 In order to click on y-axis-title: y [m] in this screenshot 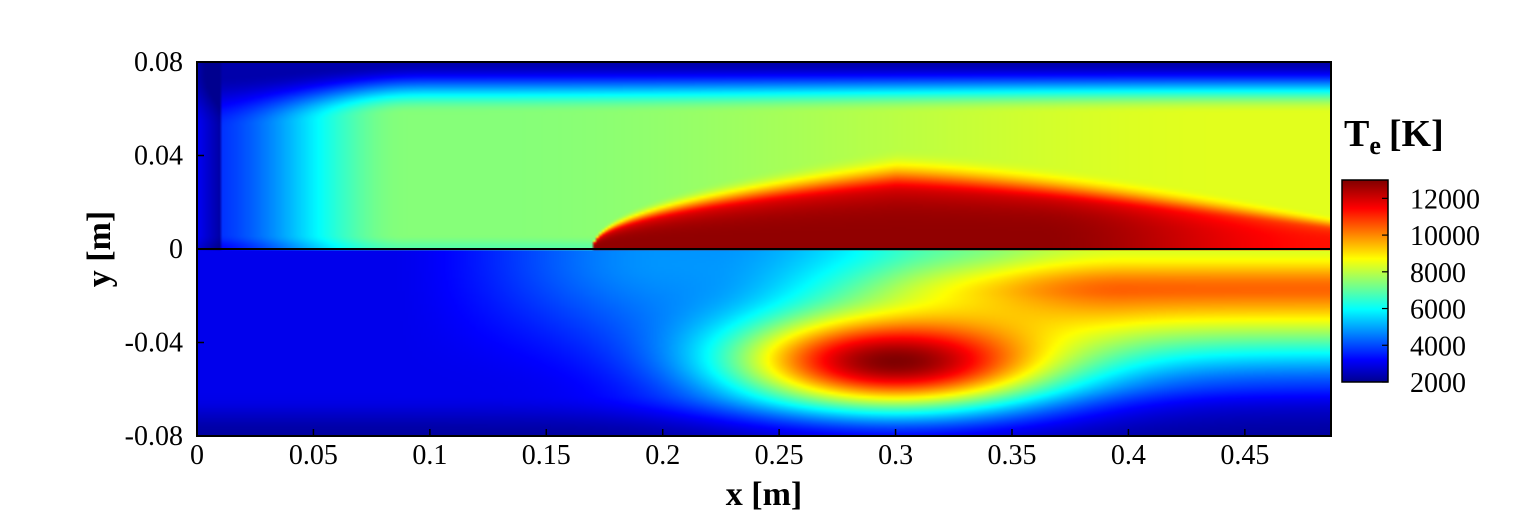, I will do `click(99, 249)`.